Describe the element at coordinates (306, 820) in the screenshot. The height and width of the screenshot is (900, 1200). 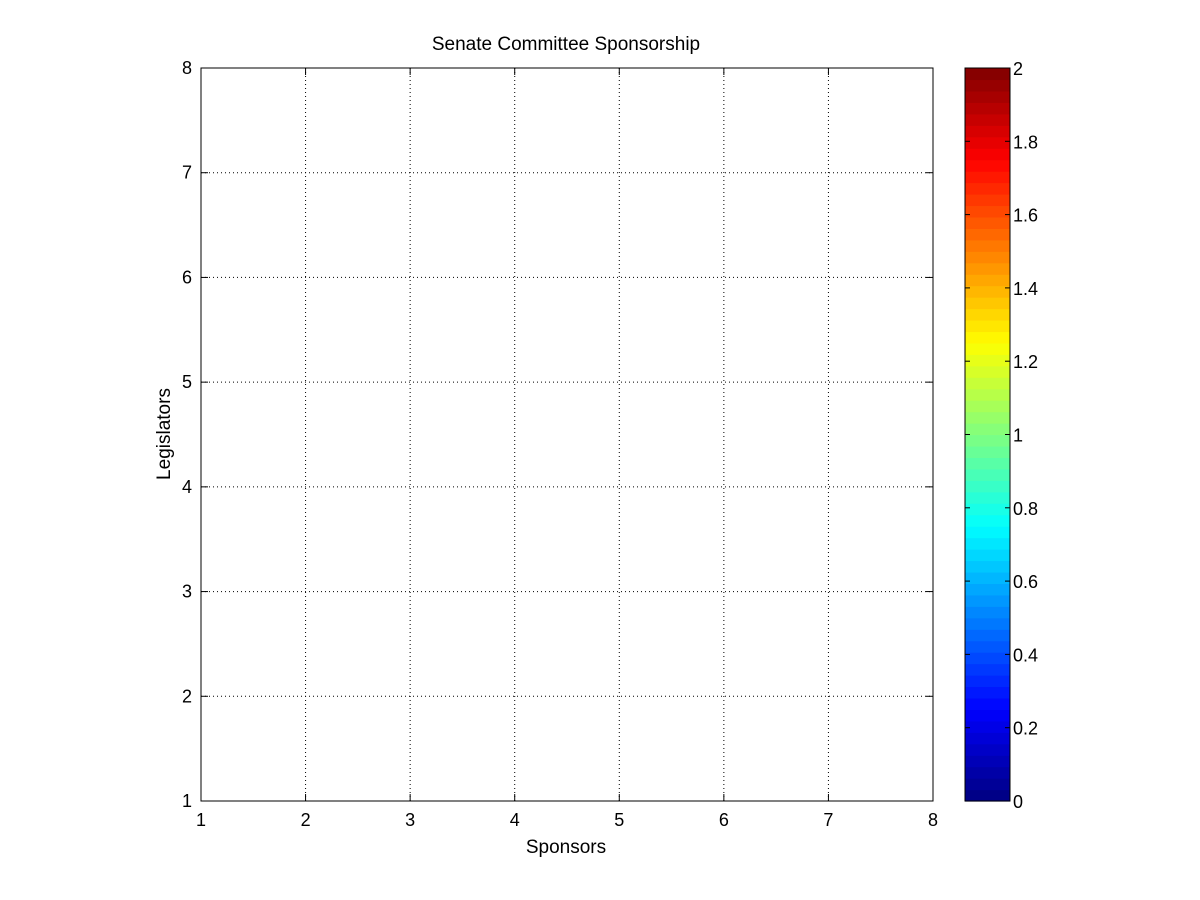
I see `x-tick-label: 2` at that location.